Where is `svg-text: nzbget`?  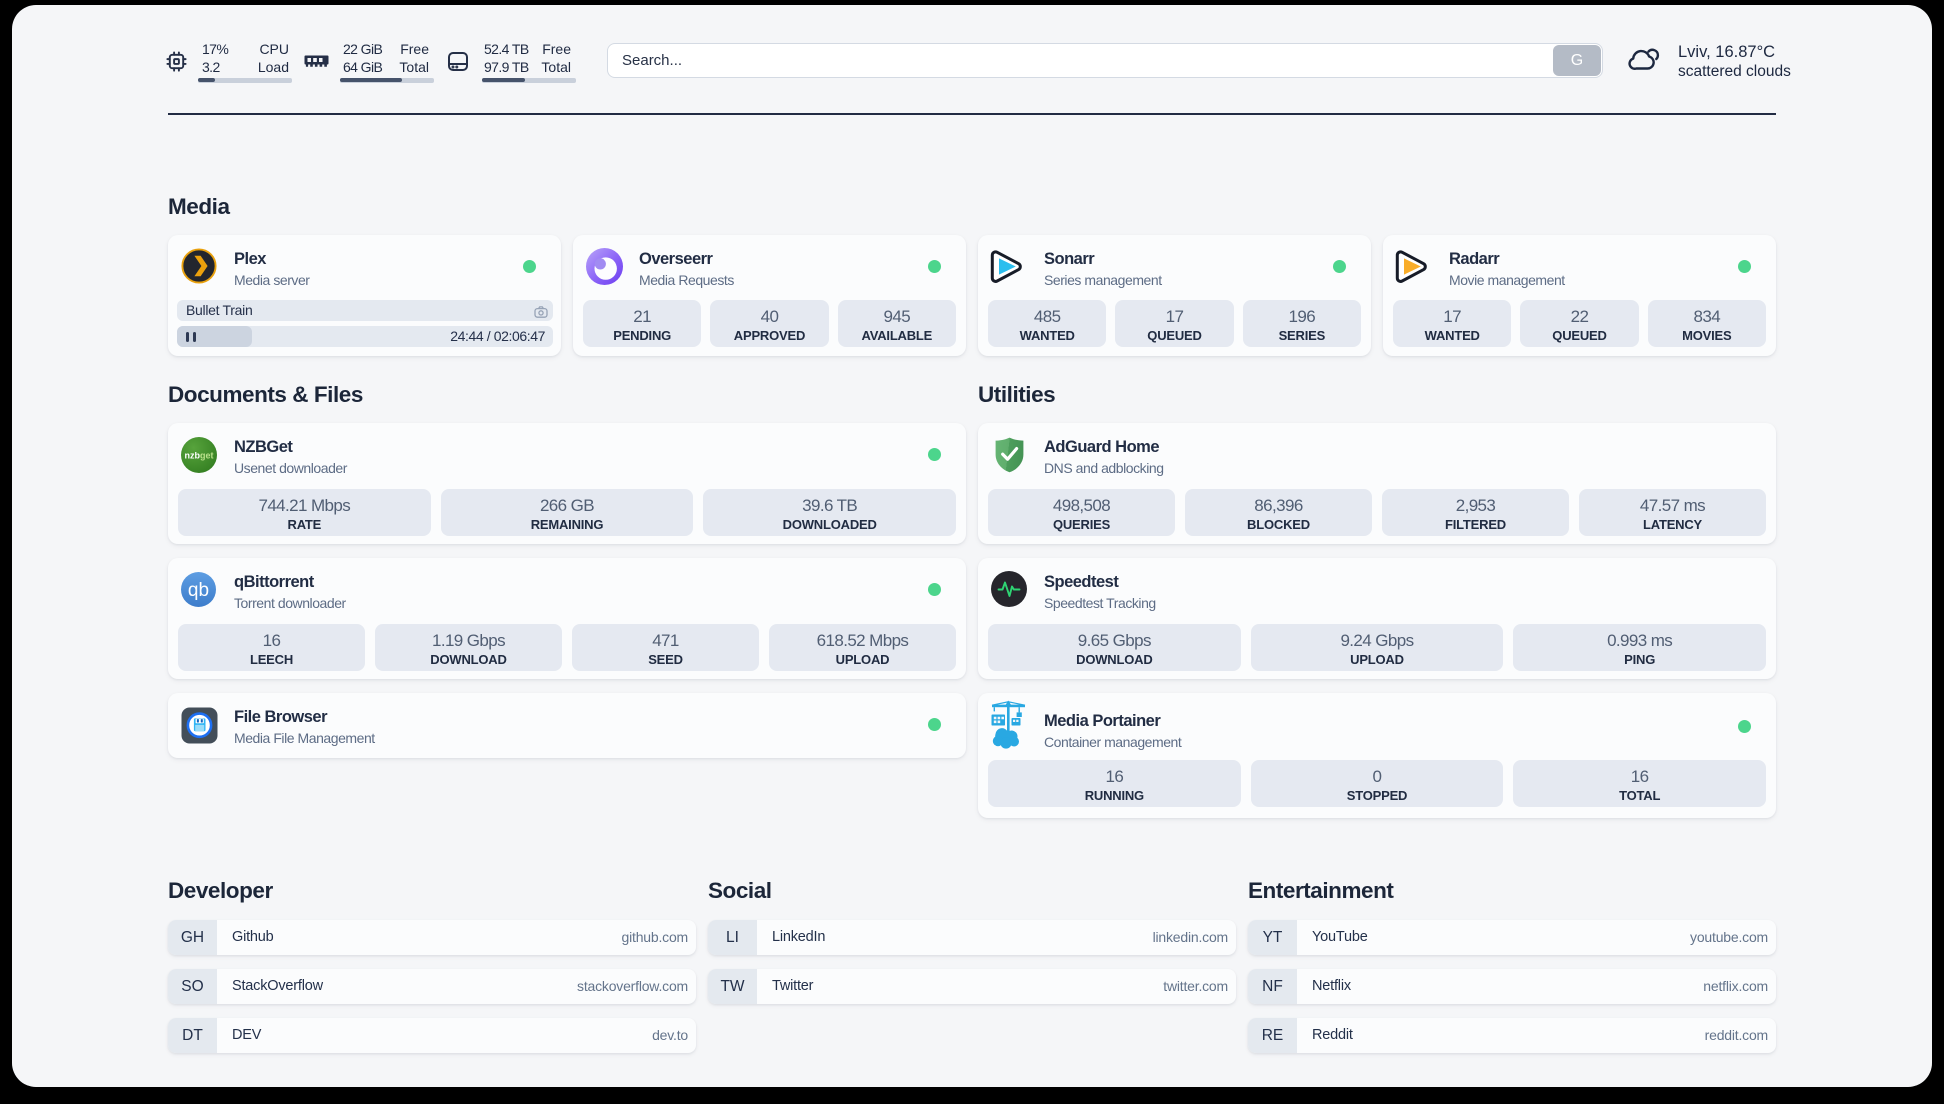 svg-text: nzbget is located at coordinates (199, 456).